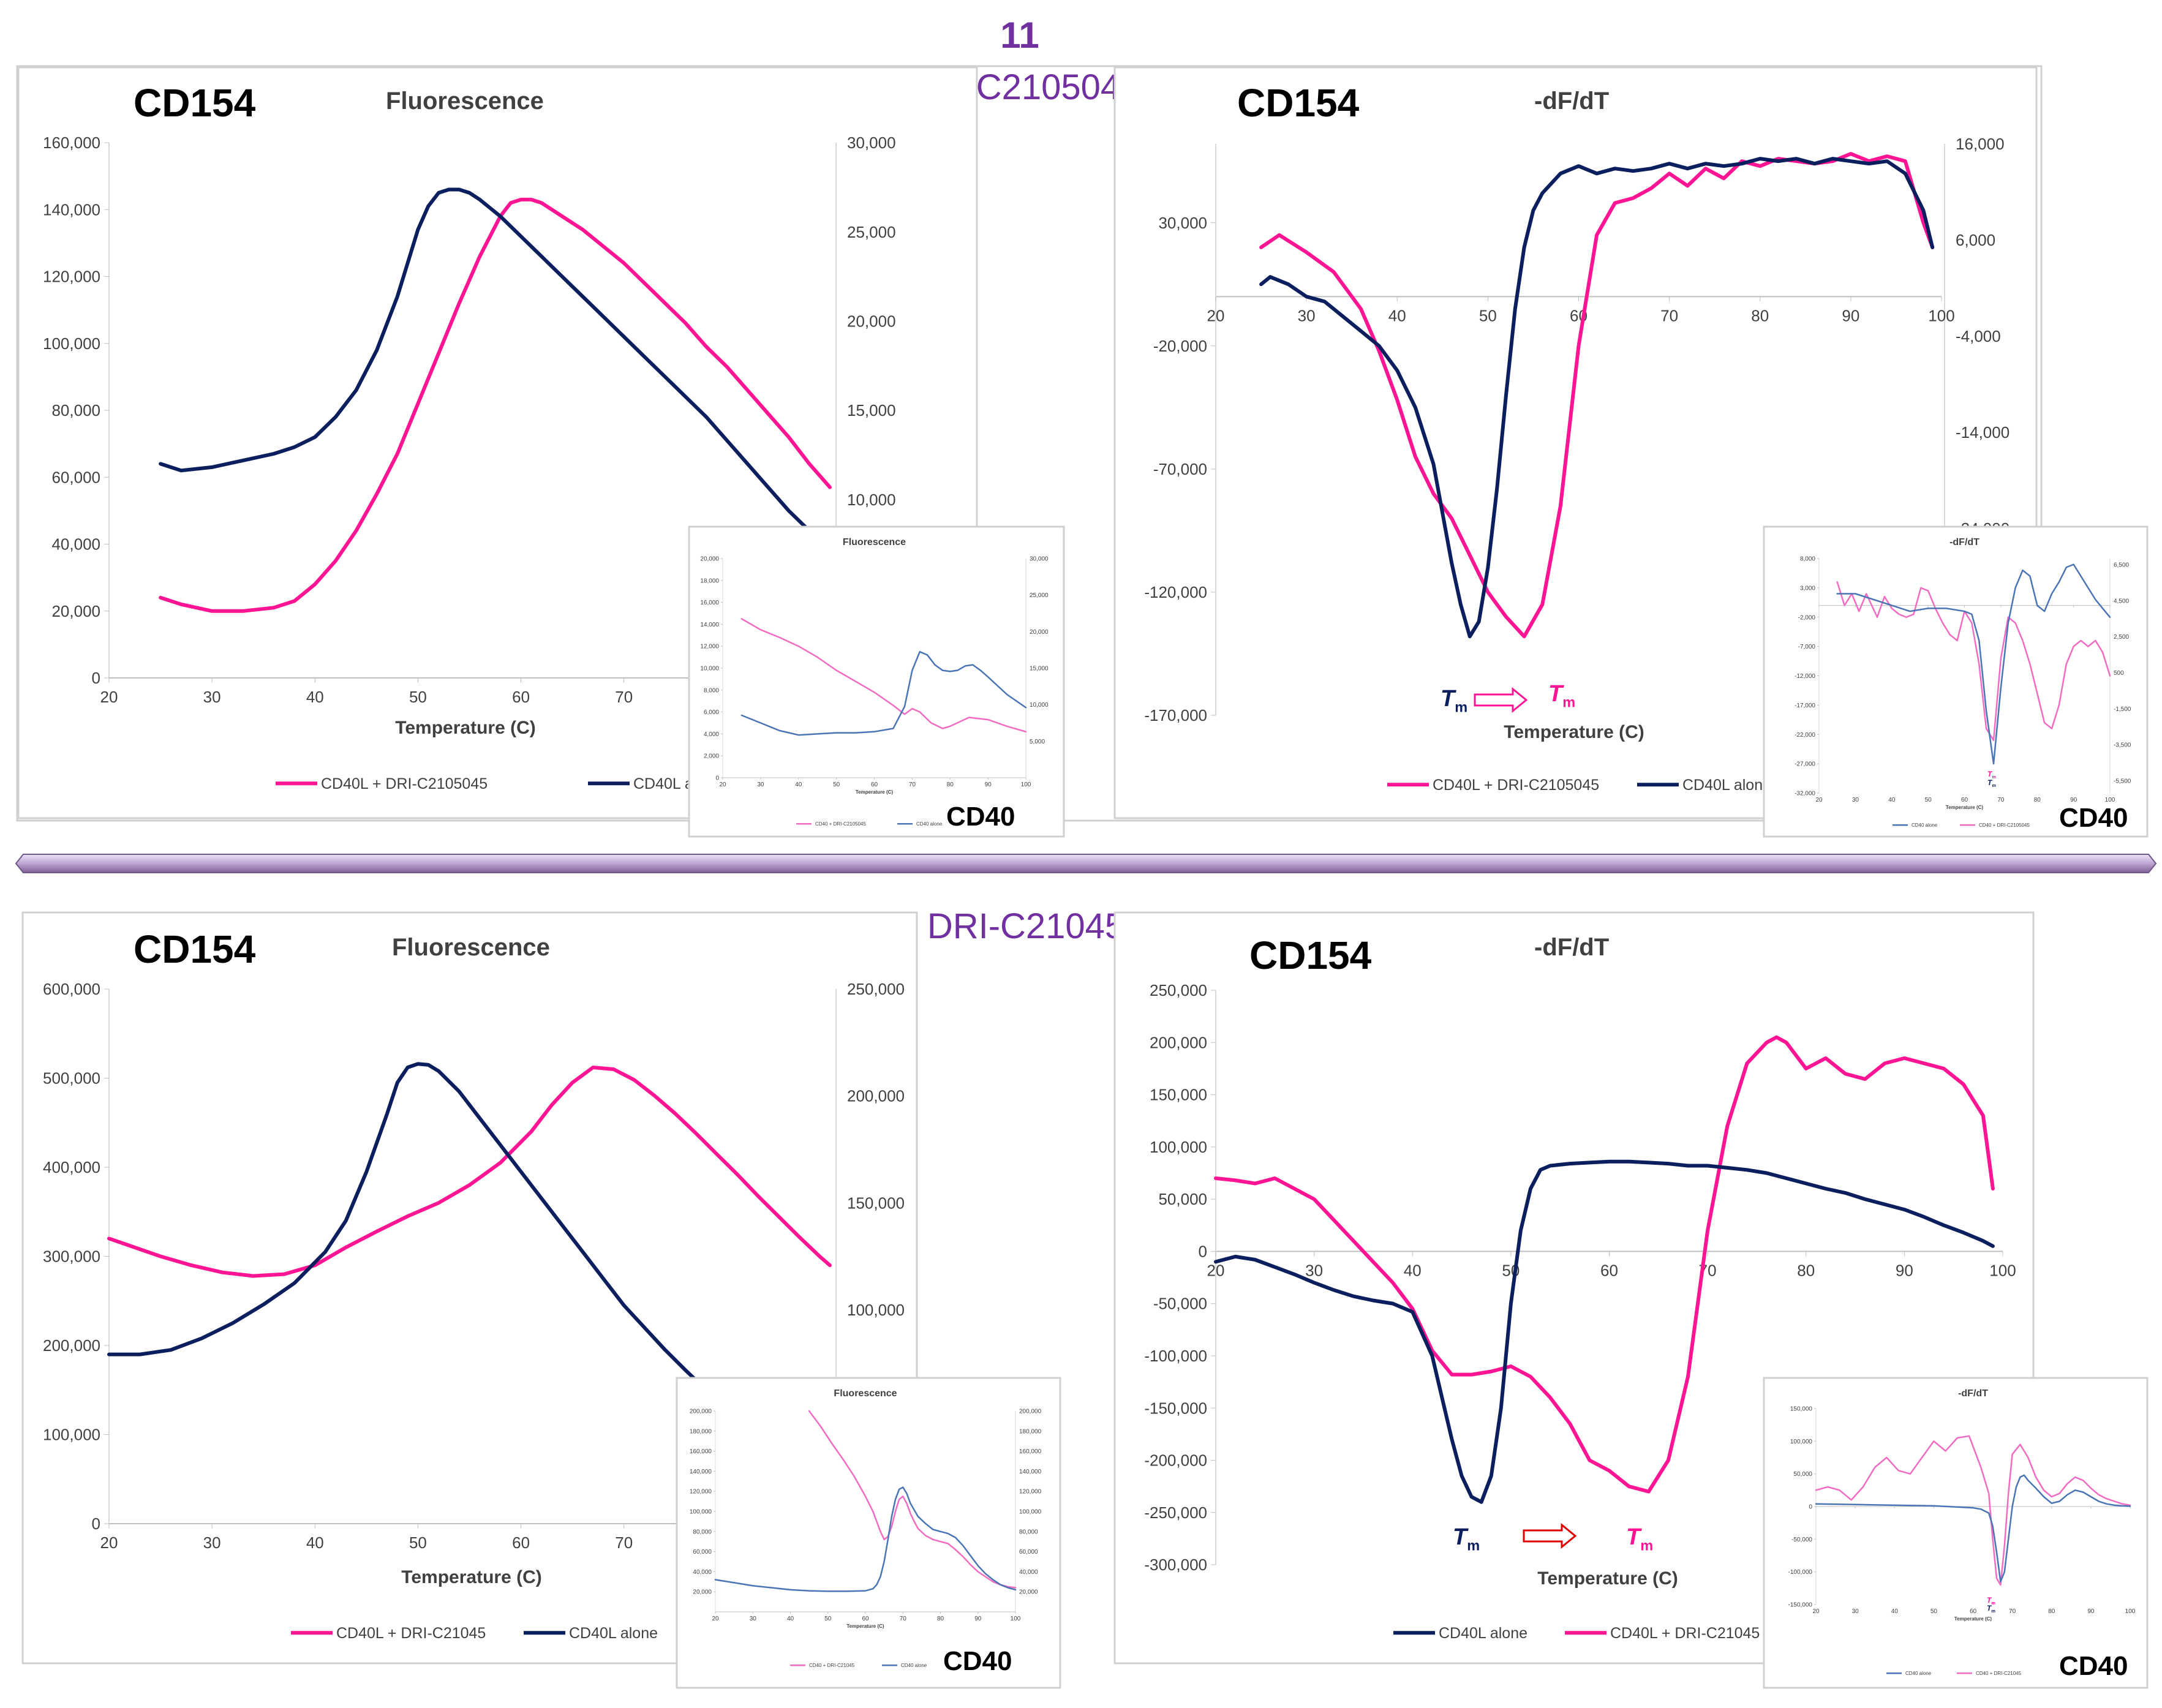  Describe the element at coordinates (1175, 1565) in the screenshot. I see `y-tick-label: -300,000` at that location.